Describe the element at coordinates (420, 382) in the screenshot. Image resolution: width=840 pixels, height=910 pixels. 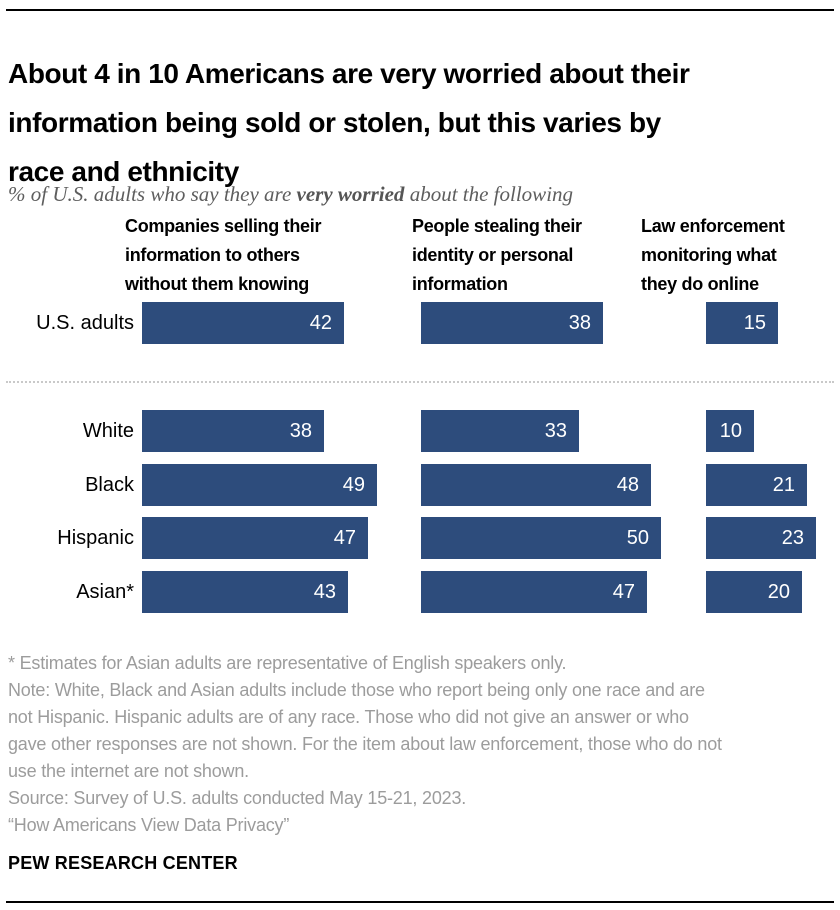
I see `section-separator-dotted-line` at that location.